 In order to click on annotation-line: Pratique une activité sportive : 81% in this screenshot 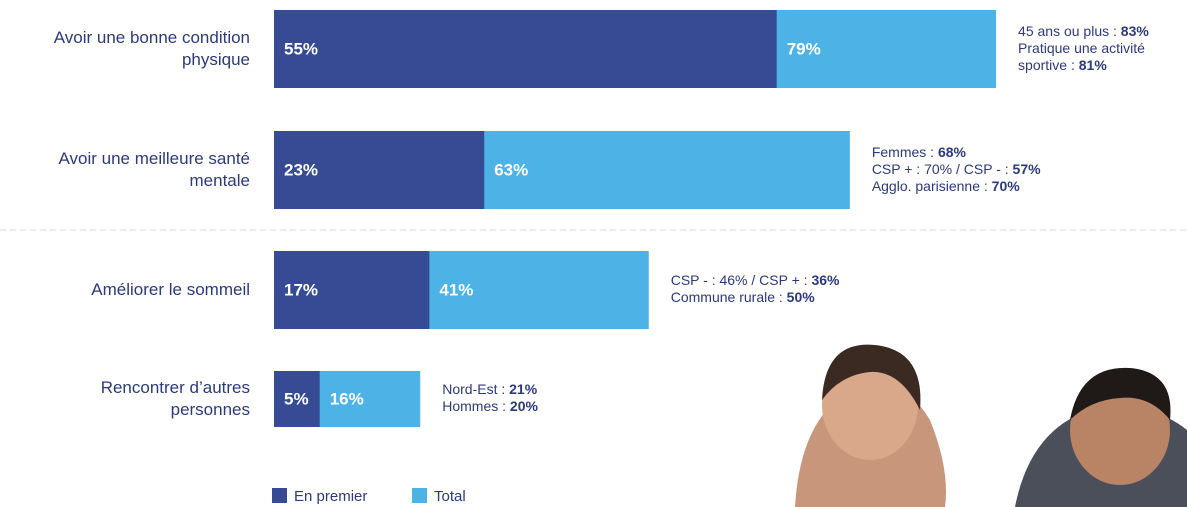, I will do `click(1102, 57)`.